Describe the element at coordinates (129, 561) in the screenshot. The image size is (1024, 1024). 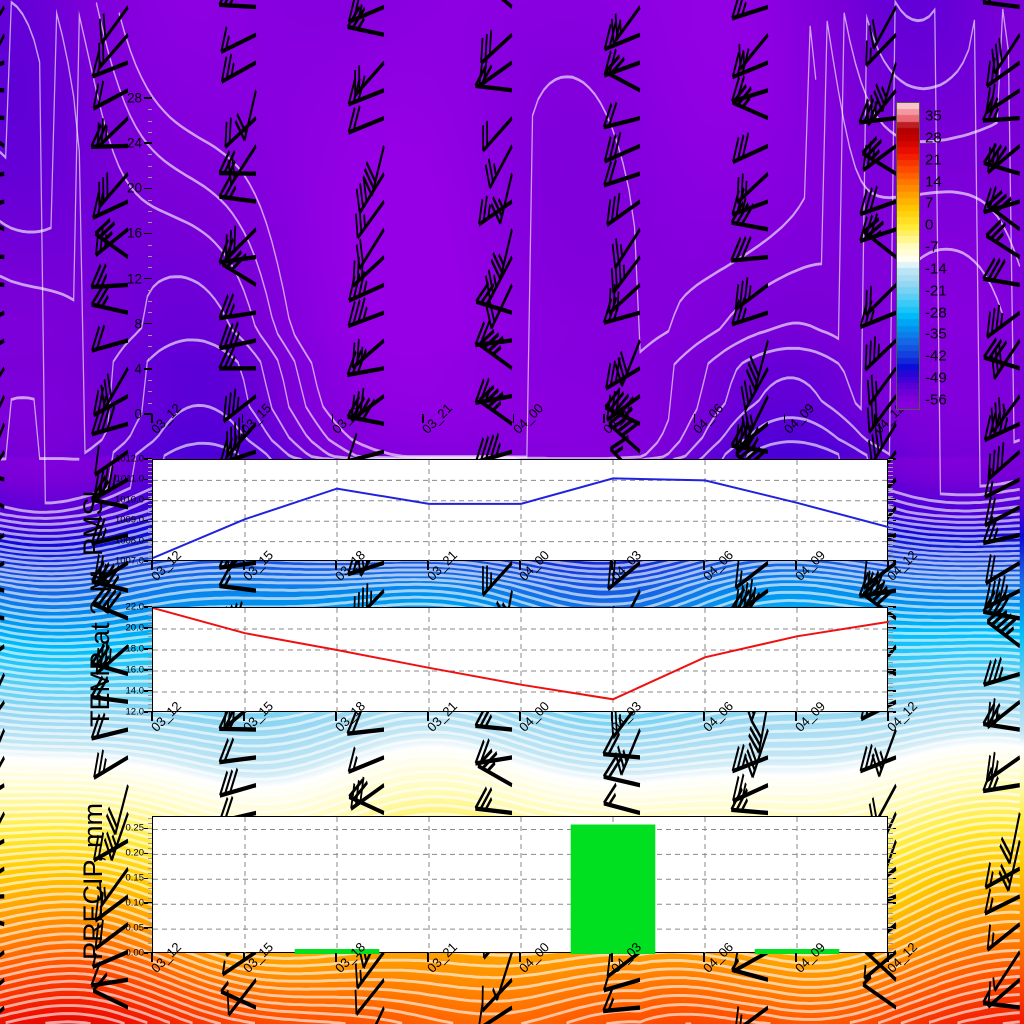
I see `pmsl-y-tick-label: 1007.0` at that location.